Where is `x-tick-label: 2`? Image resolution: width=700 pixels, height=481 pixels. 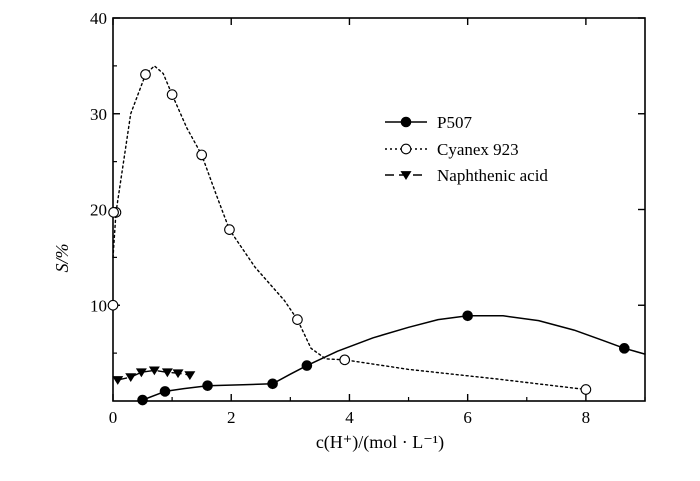 x-tick-label: 2 is located at coordinates (231, 417).